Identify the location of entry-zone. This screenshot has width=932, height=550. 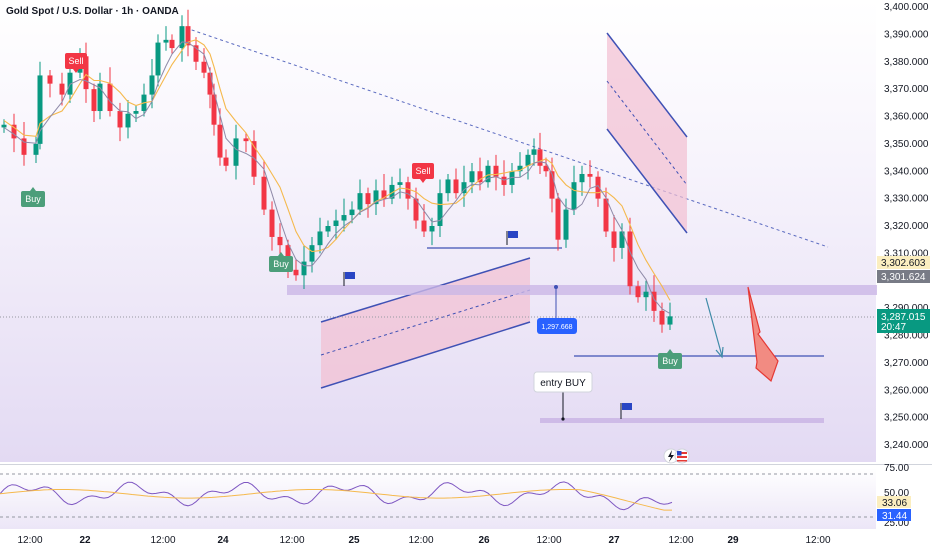
(682, 420).